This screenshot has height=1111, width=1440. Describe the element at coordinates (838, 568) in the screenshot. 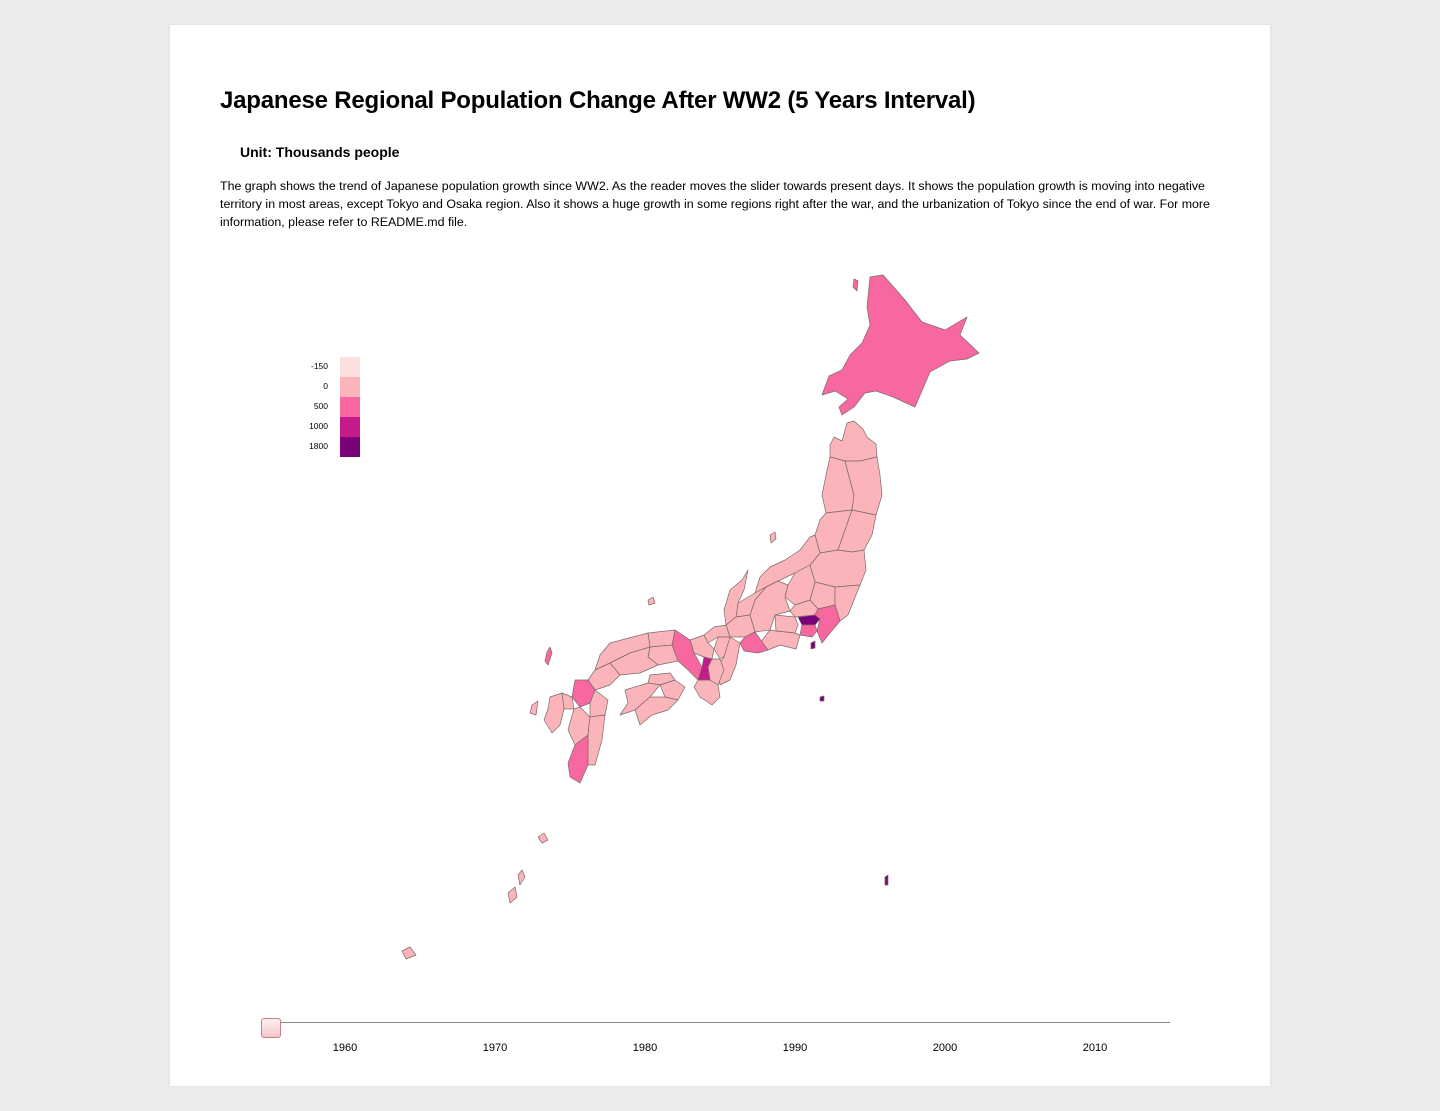

I see `region-fukushima` at that location.